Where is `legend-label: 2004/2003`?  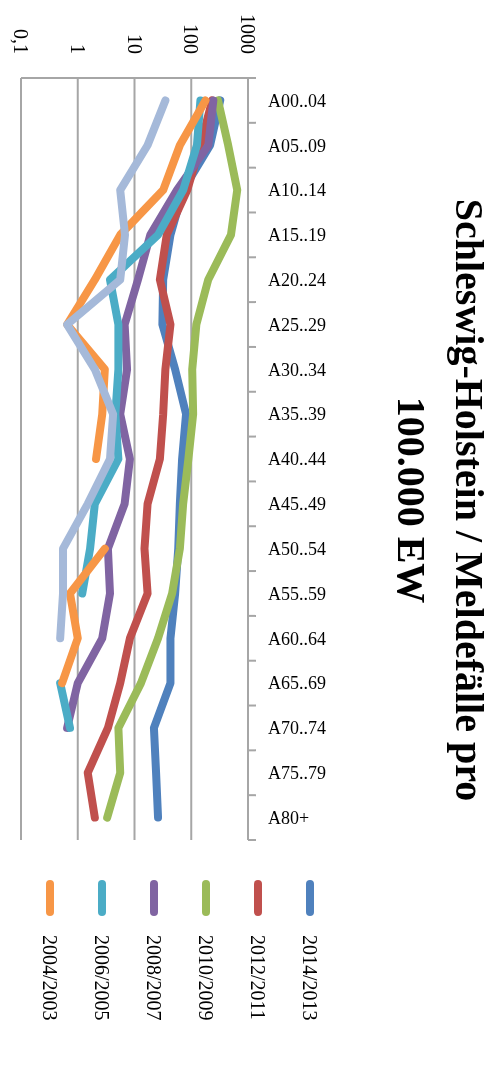
legend-label: 2004/2003 is located at coordinates (50, 978).